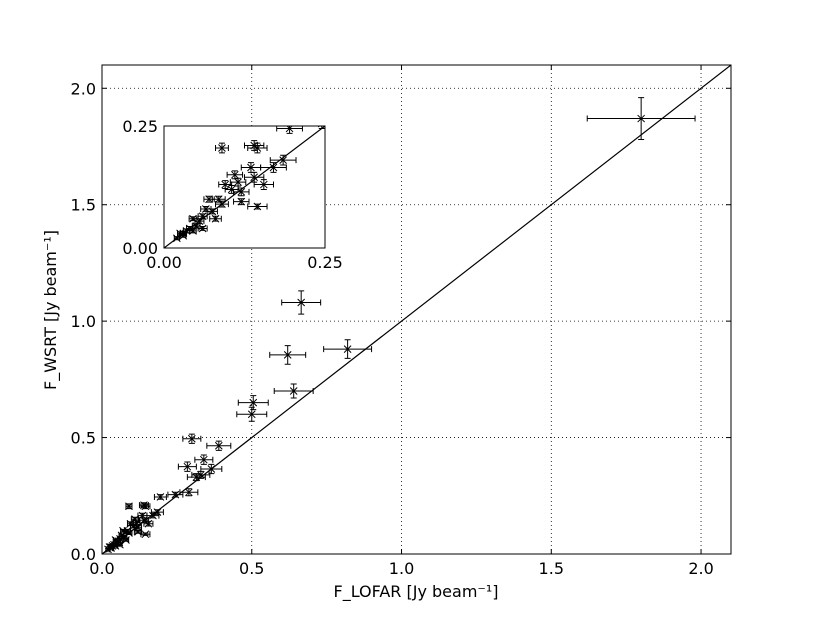 The width and height of the screenshot is (817, 621). What do you see at coordinates (251, 568) in the screenshot?
I see `x-tick-label: 0.5` at bounding box center [251, 568].